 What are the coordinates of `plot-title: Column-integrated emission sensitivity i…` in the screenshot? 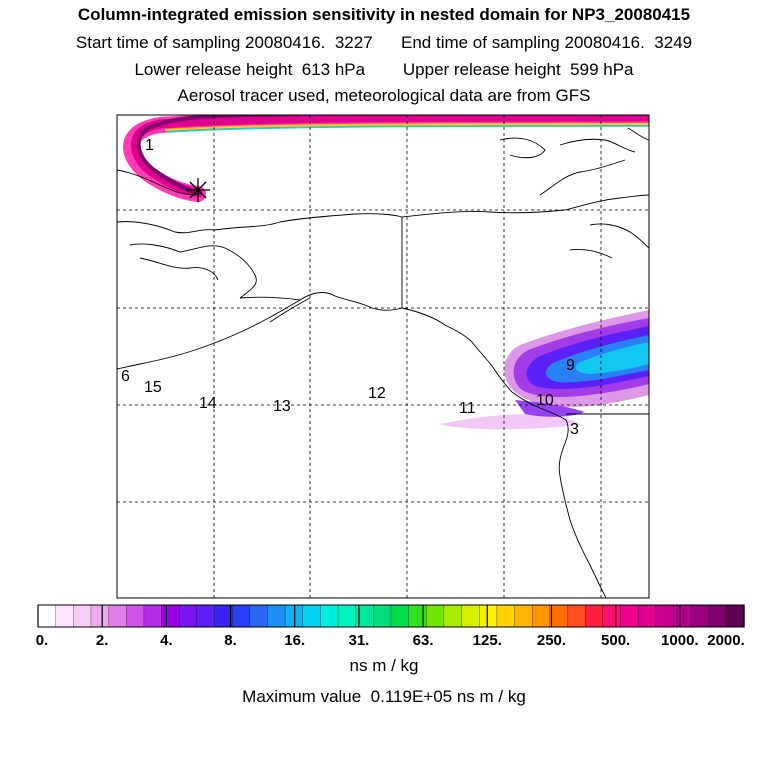 It's located at (384, 14).